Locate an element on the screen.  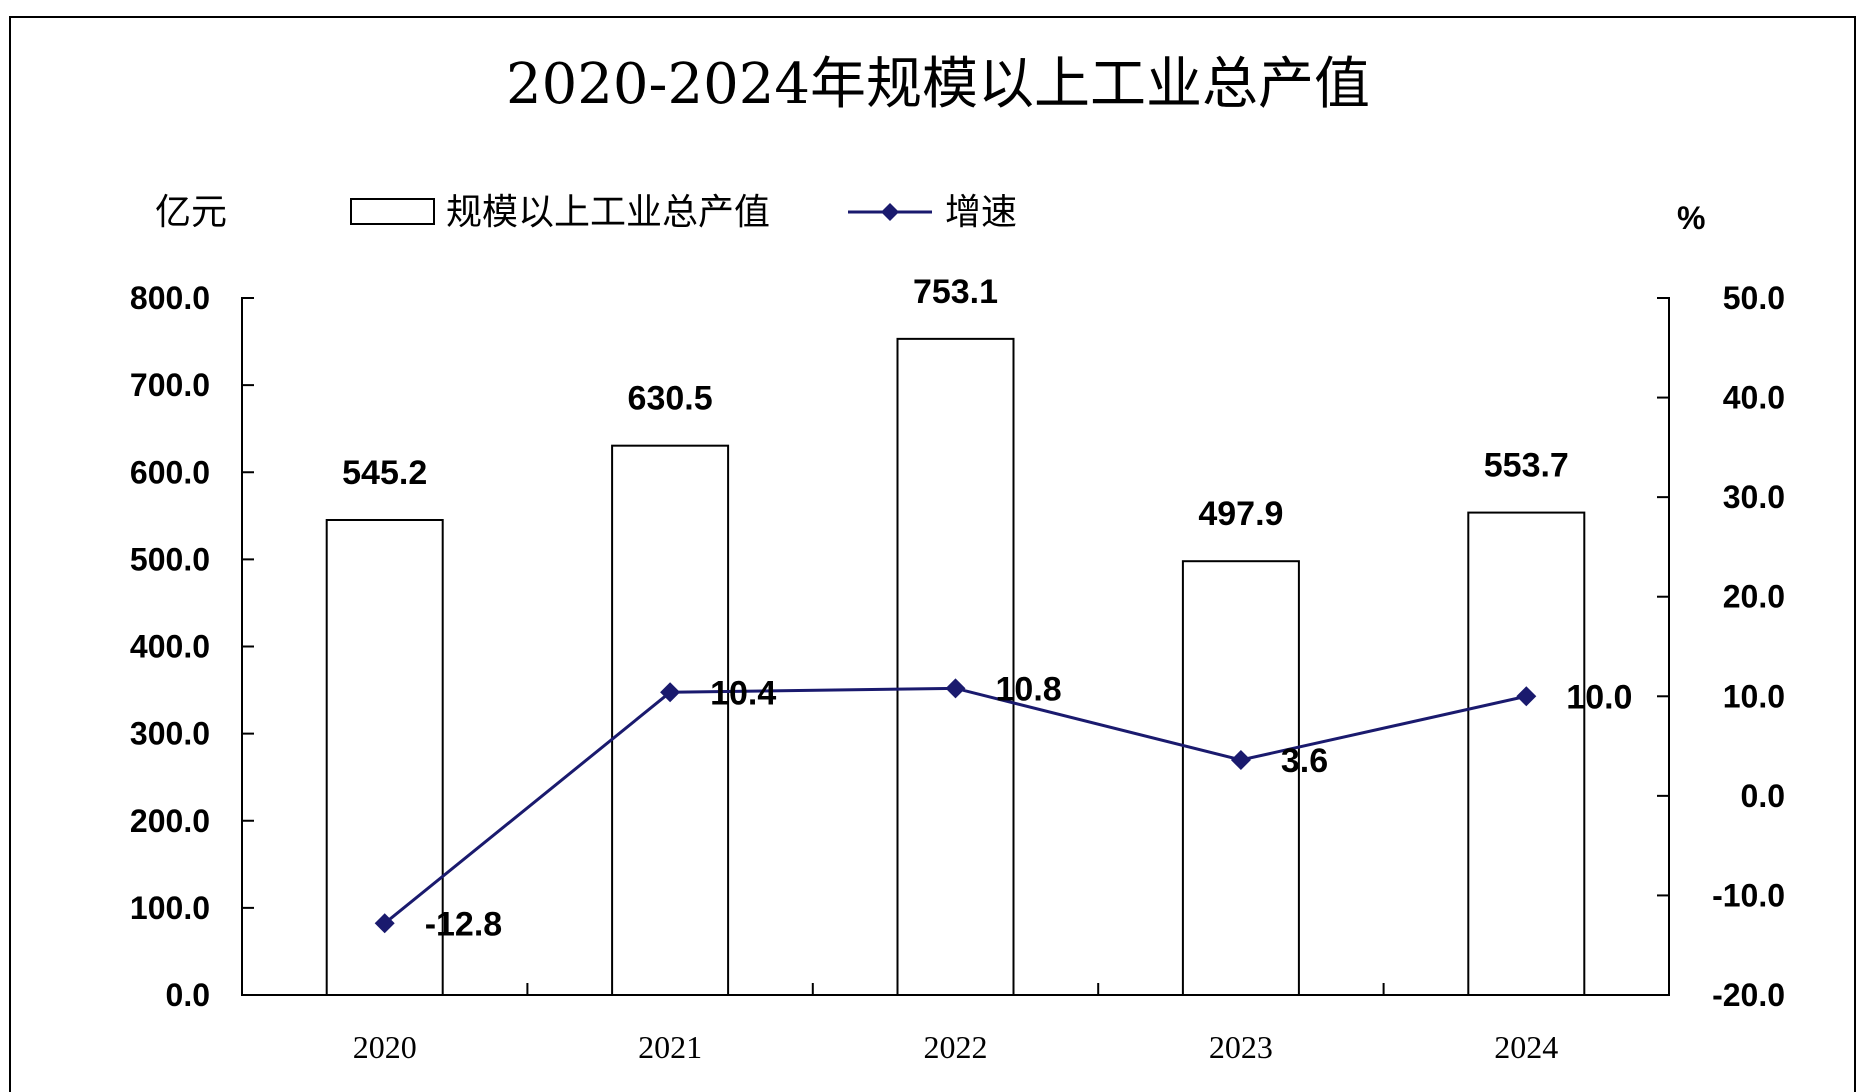
left-tick-label: 0.0 is located at coordinates (188, 995).